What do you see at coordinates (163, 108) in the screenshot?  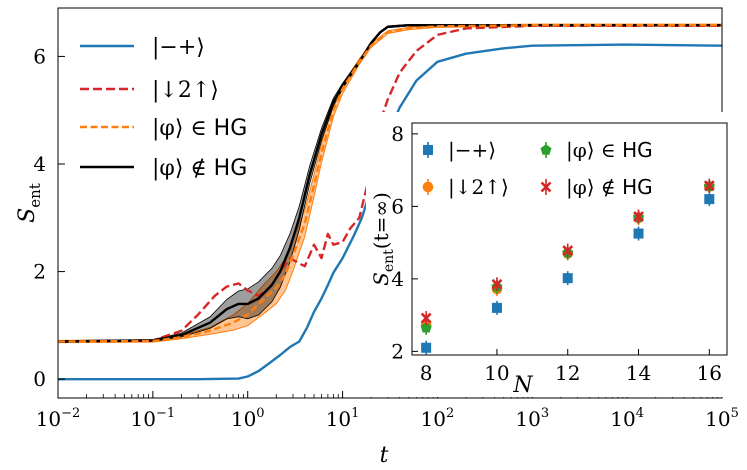 I see `main-legend: |−+⟩ |↓2↑⟩ |φ⟩ ∈ HG |φ⟩ ∉ HG` at bounding box center [163, 108].